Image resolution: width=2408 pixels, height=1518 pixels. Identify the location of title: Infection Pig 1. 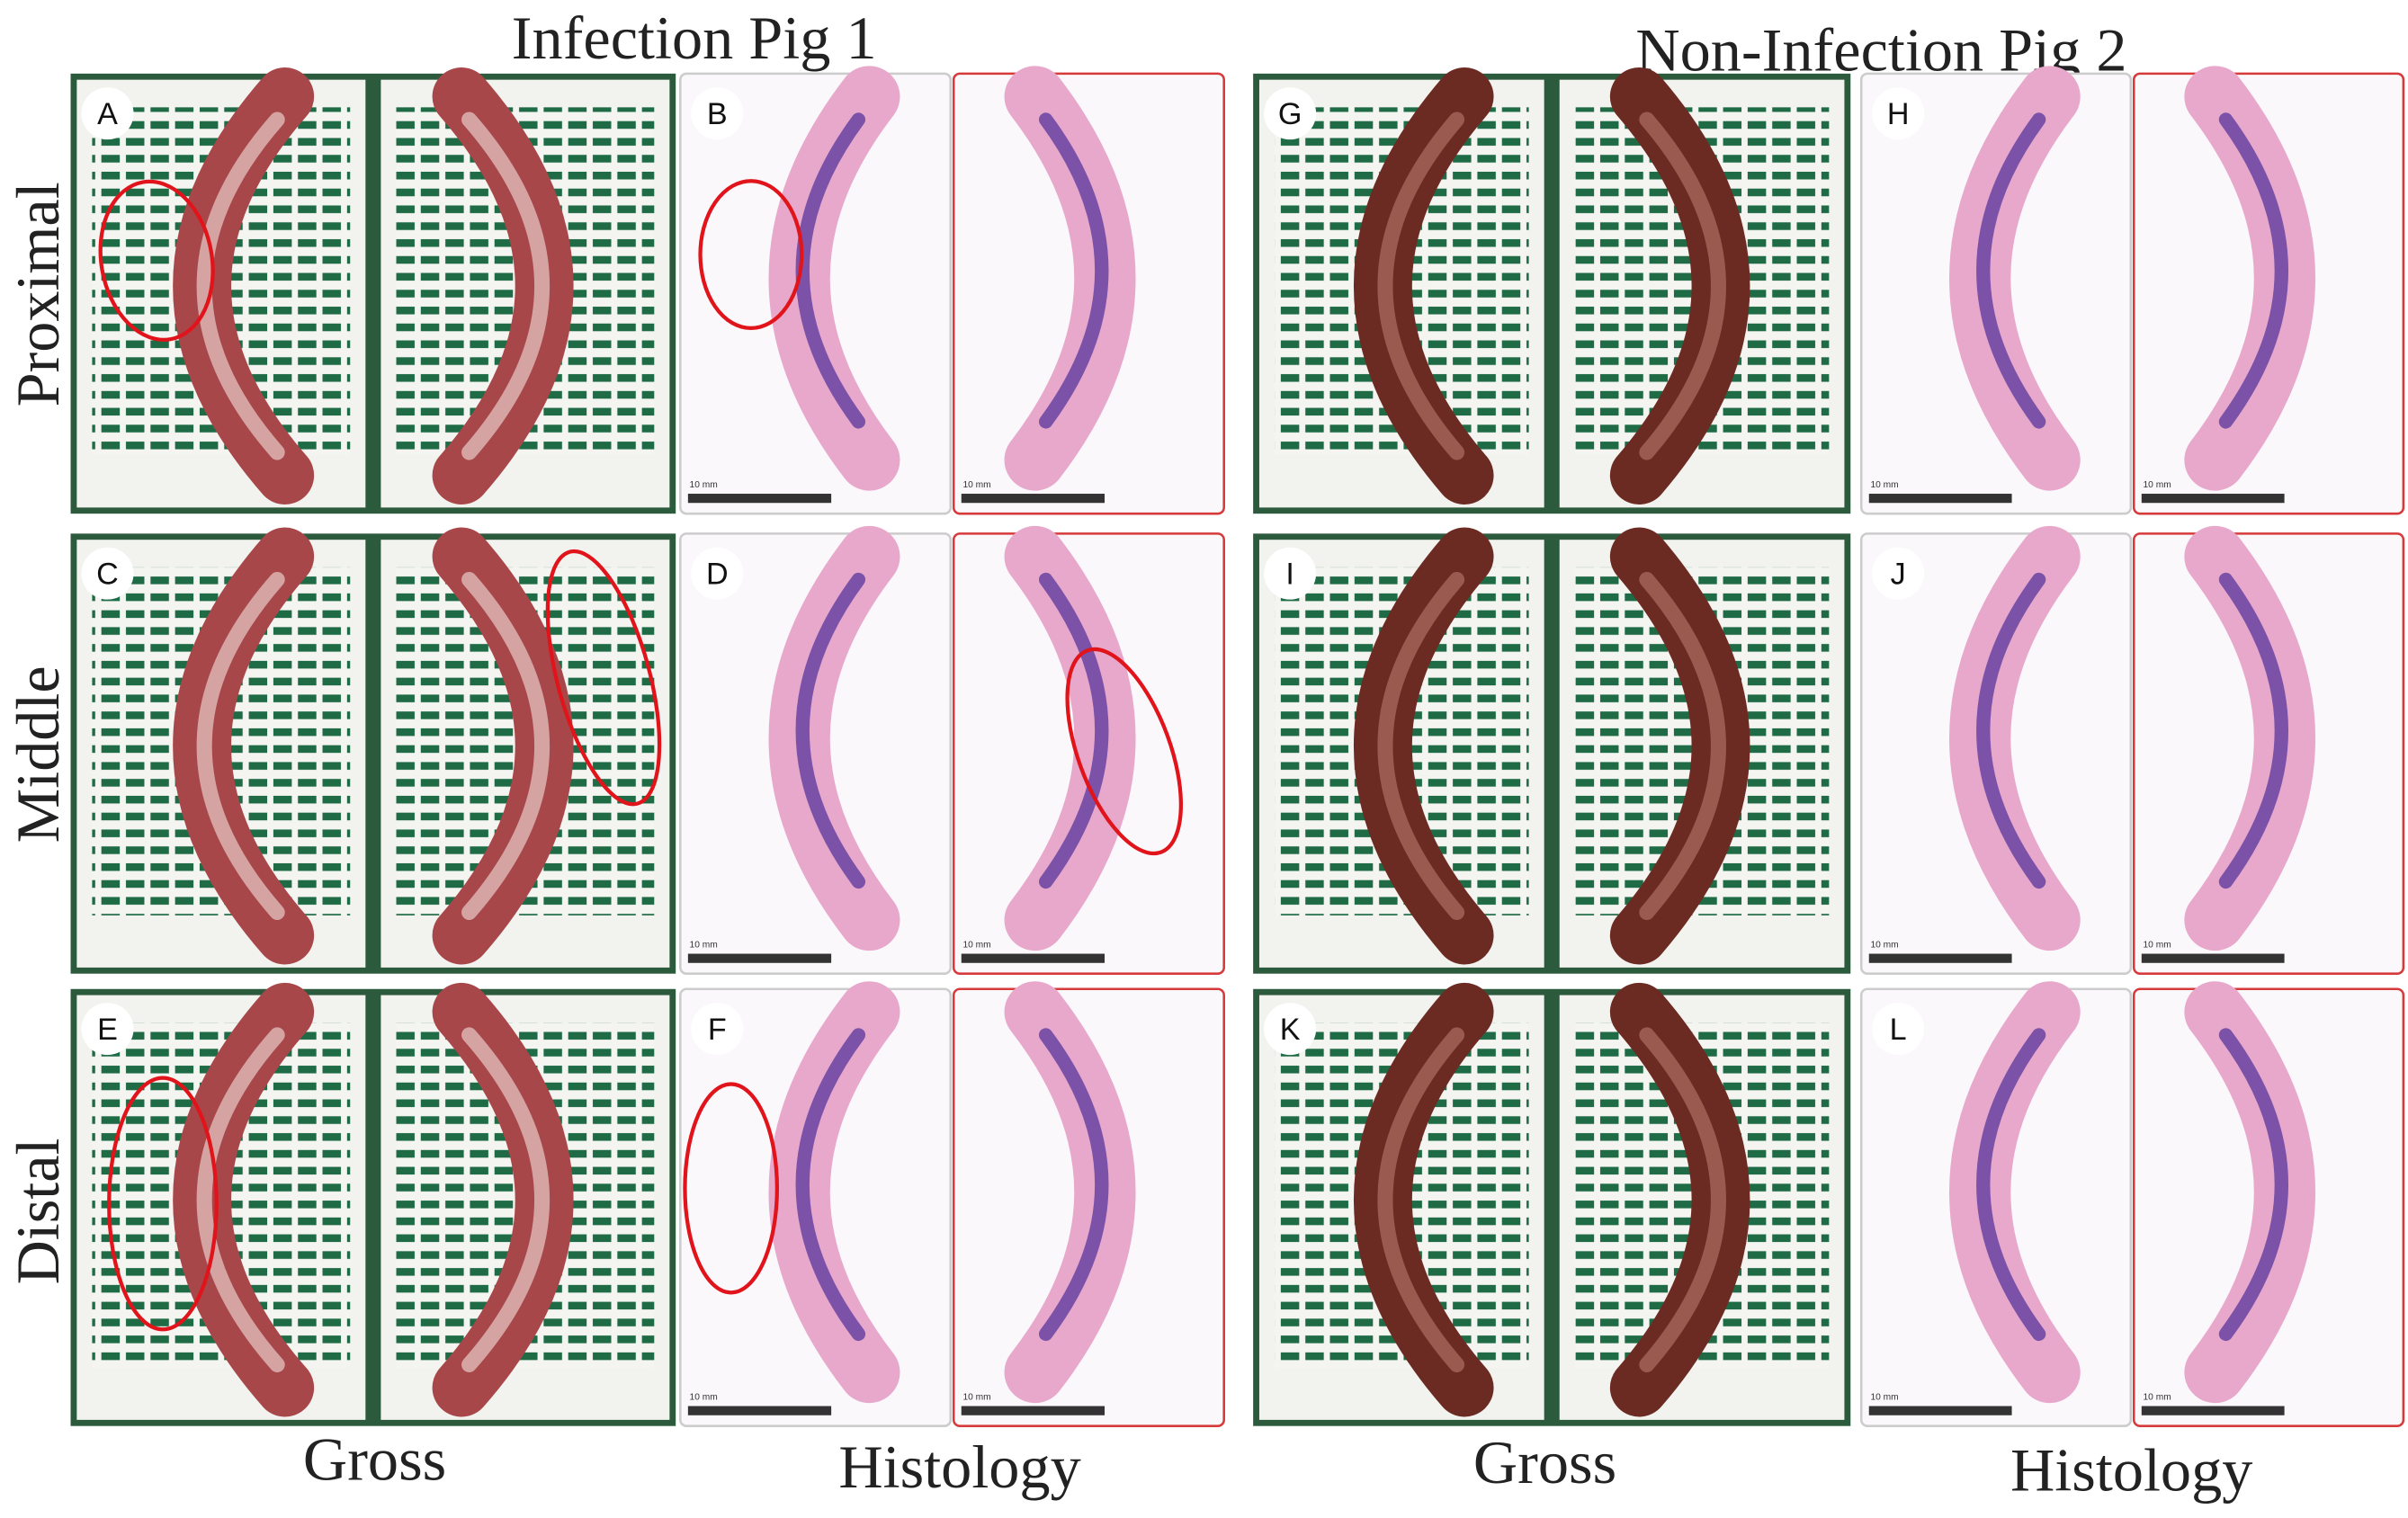
(694, 38).